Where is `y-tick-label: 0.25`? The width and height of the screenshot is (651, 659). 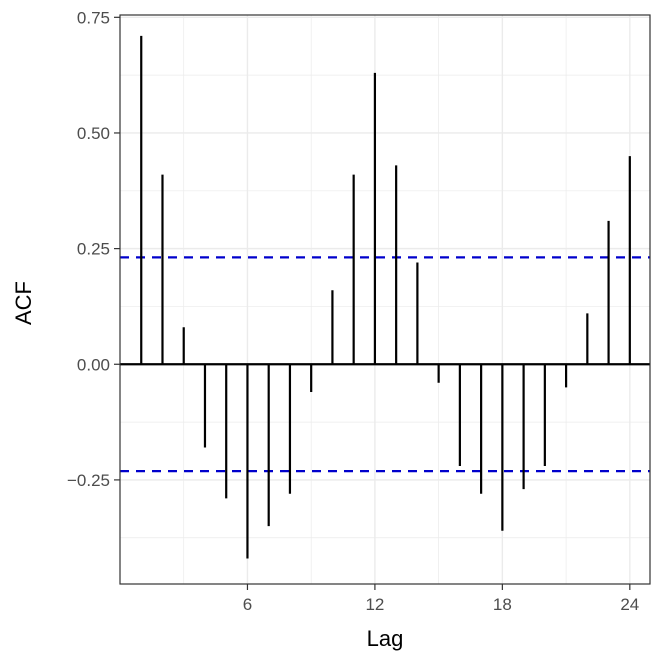
y-tick-label: 0.25 is located at coordinates (93, 249).